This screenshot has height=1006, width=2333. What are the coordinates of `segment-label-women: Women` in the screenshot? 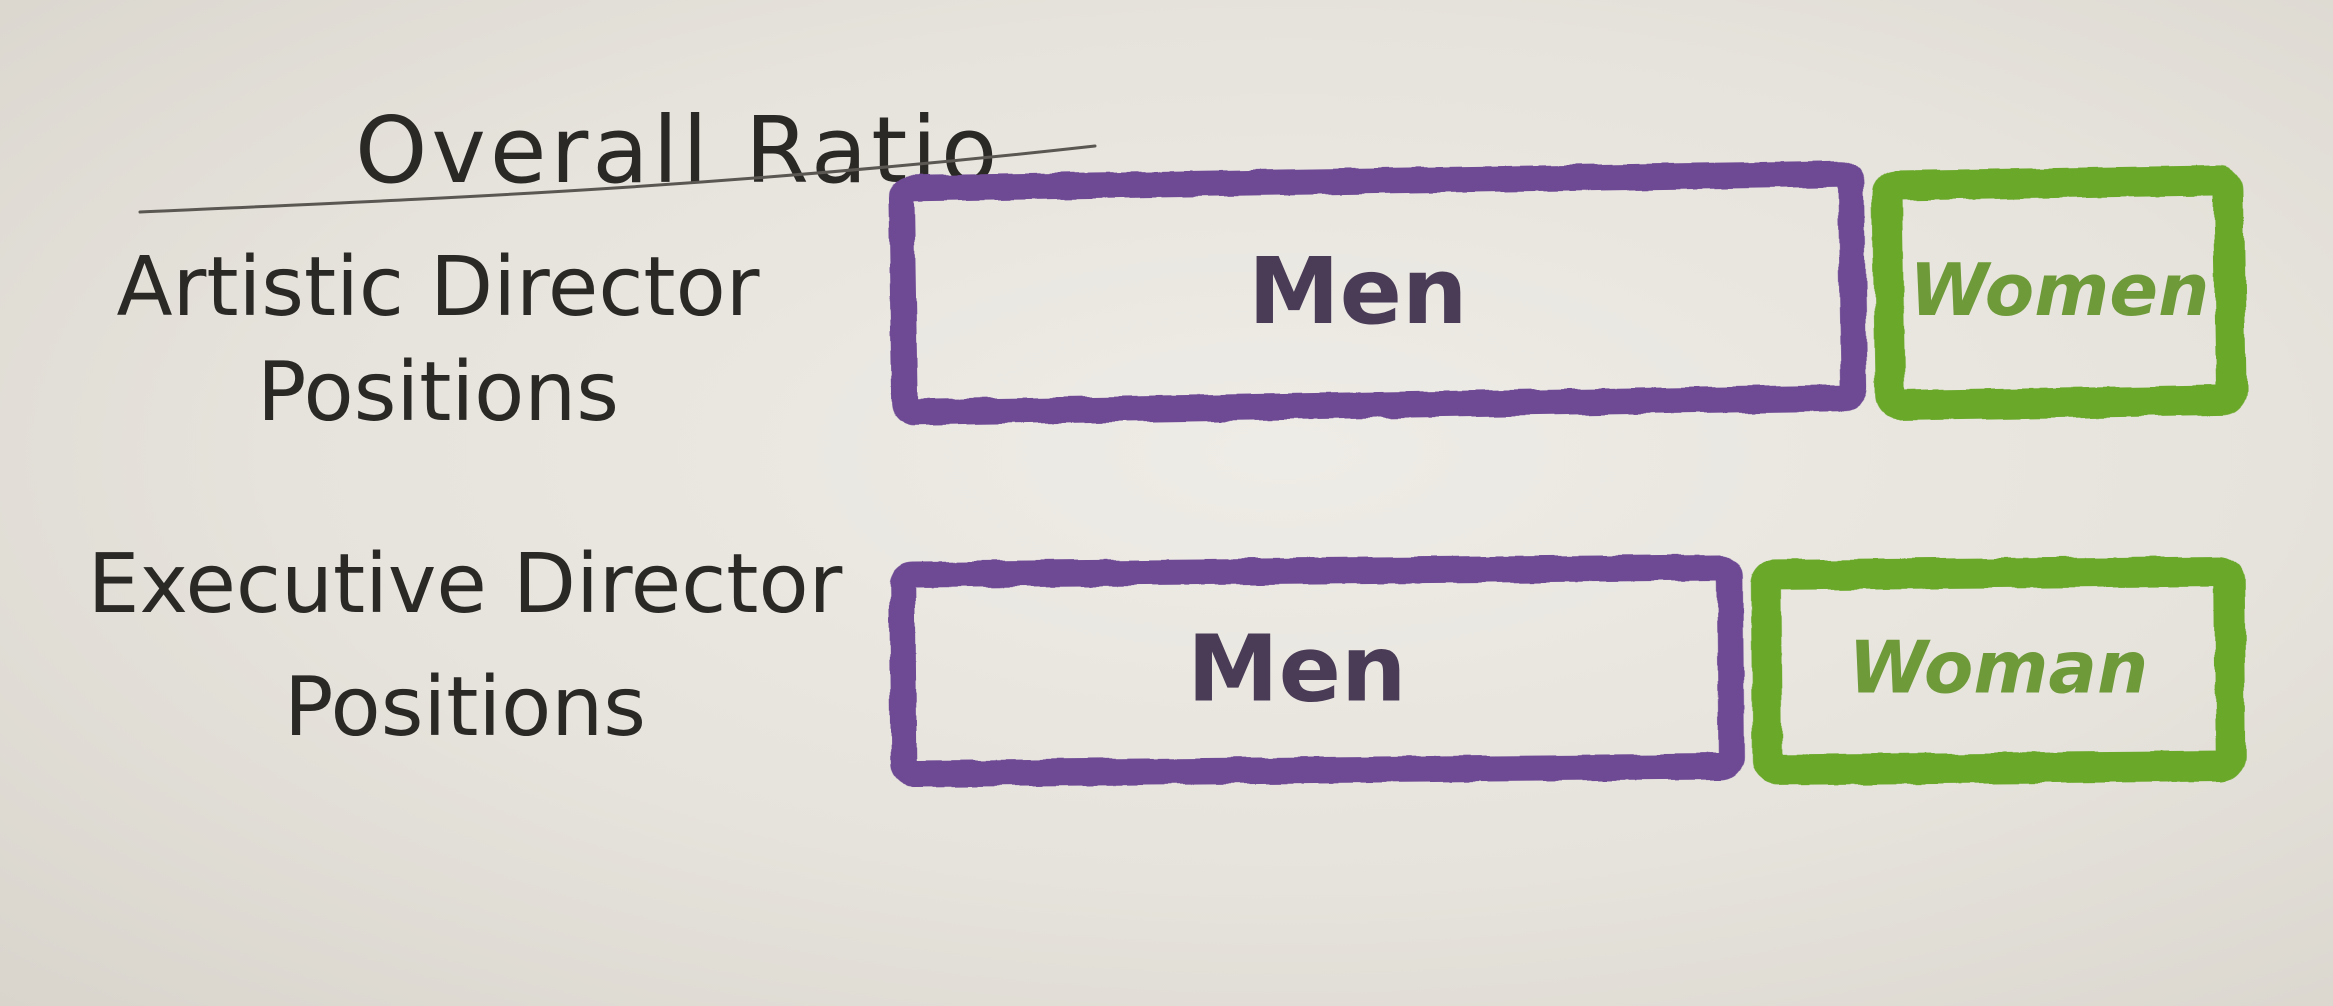 It's located at (2059, 290).